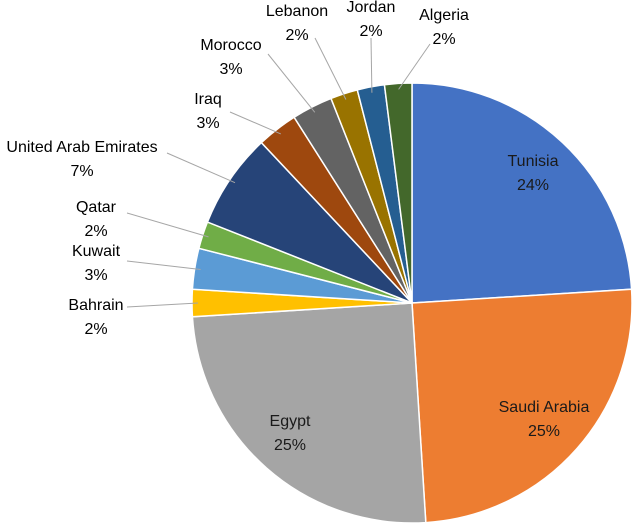  Describe the element at coordinates (290, 421) in the screenshot. I see `slice-label-name: Egypt` at that location.